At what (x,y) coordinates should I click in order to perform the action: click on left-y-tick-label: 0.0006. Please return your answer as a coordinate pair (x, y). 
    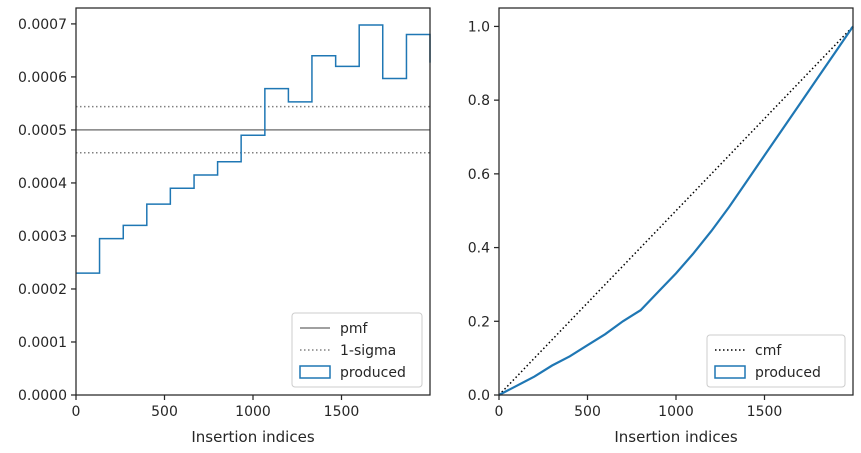
    Looking at the image, I should click on (42, 78).